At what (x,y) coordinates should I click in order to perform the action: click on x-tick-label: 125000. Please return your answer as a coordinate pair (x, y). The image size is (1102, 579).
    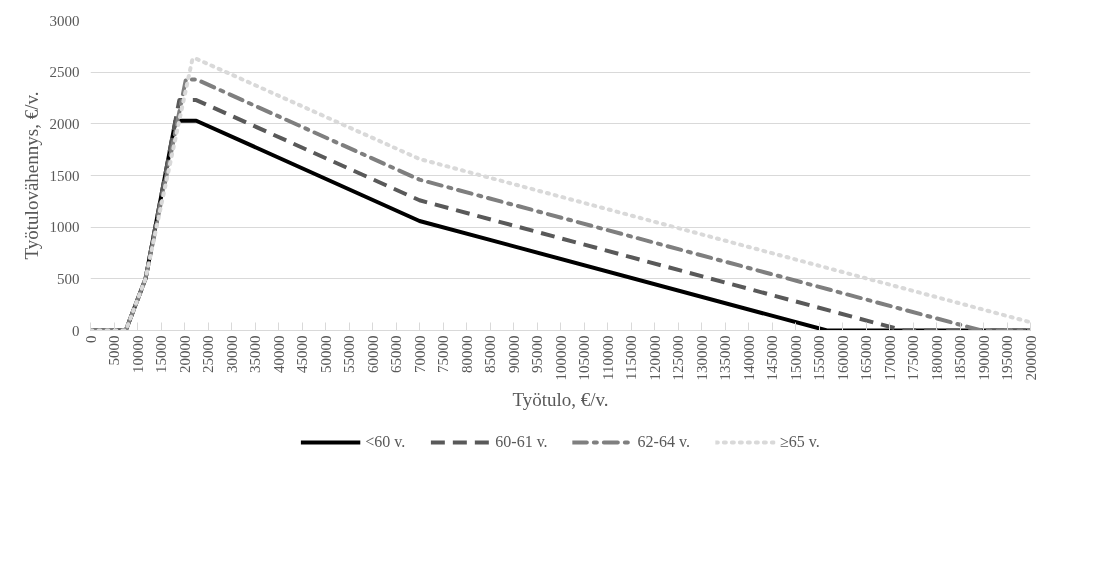
    Looking at the image, I should click on (678, 358).